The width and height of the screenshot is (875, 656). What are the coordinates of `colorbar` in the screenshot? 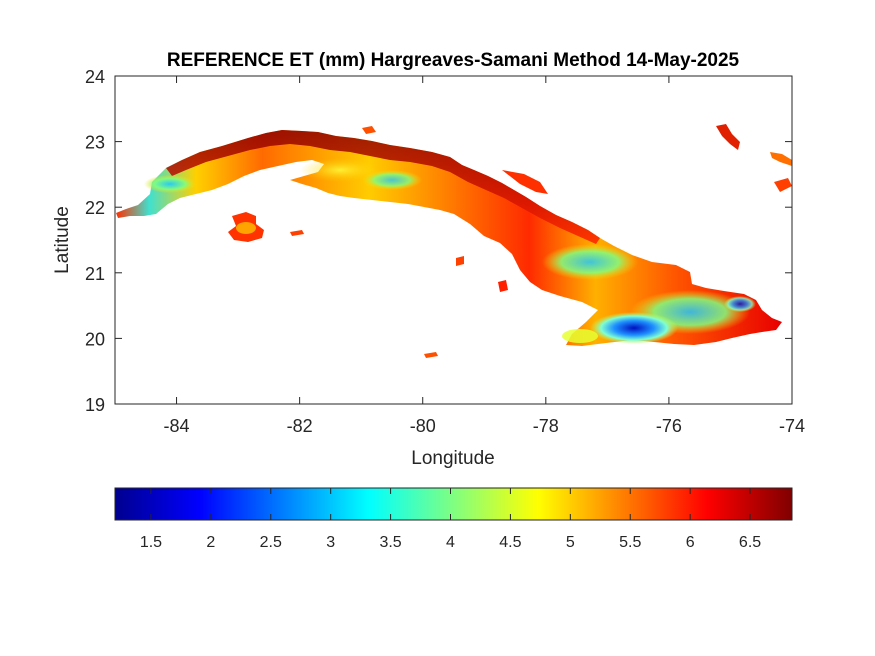 It's located at (453, 504).